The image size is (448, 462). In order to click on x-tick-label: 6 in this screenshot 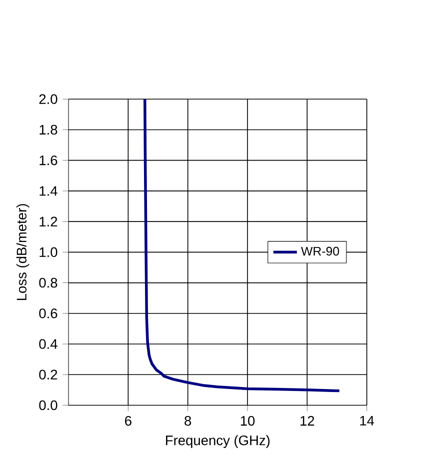, I will do `click(128, 421)`.